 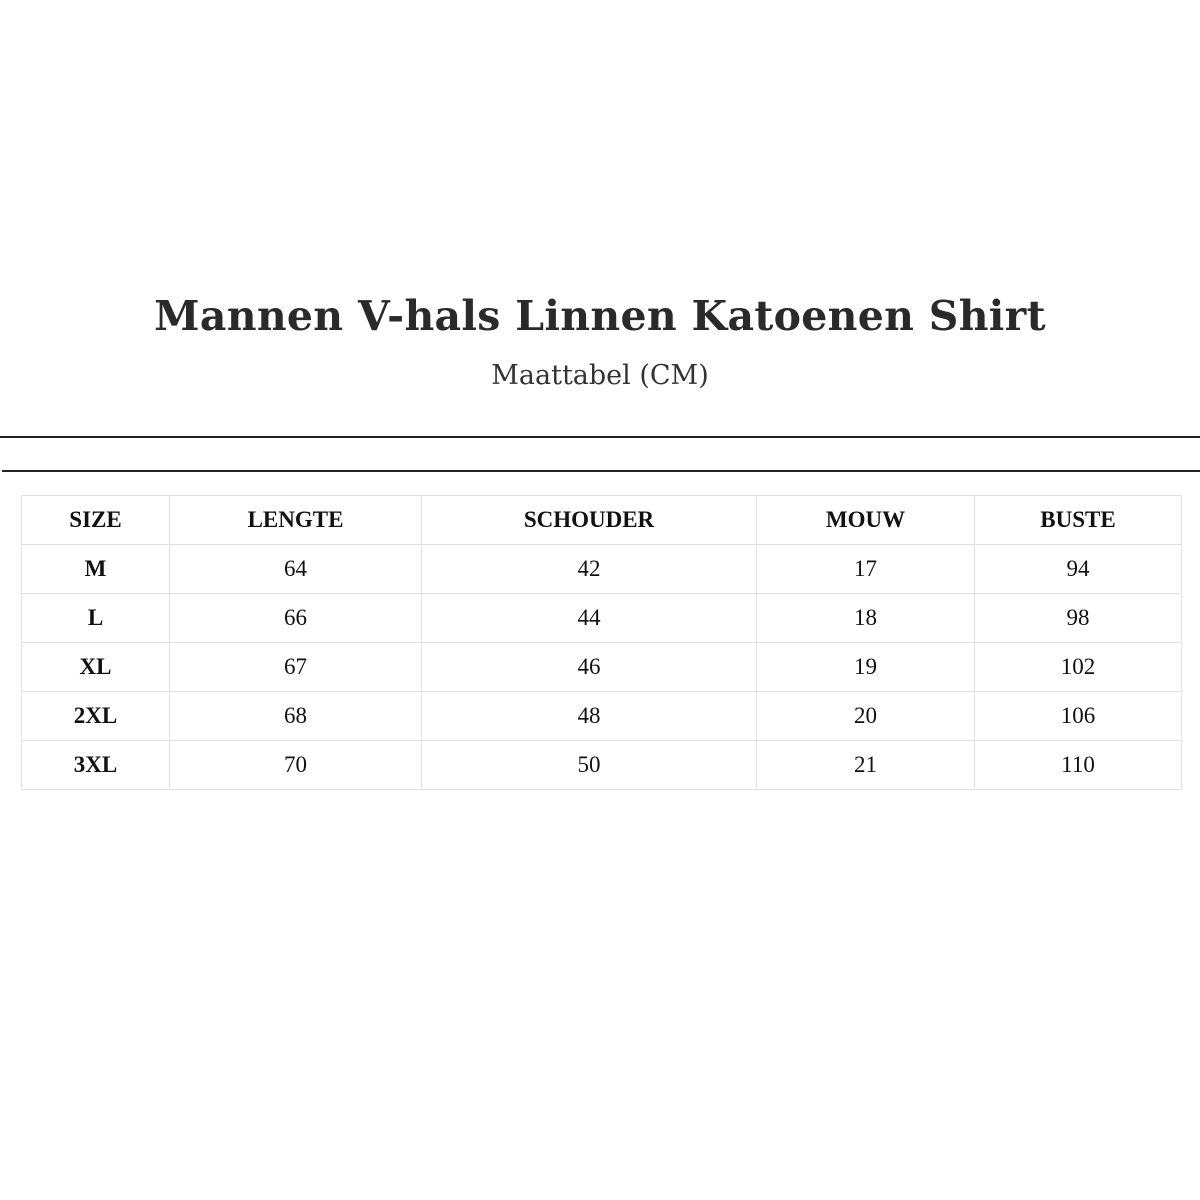 What do you see at coordinates (95, 716) in the screenshot?
I see `size-cell: 2XL` at bounding box center [95, 716].